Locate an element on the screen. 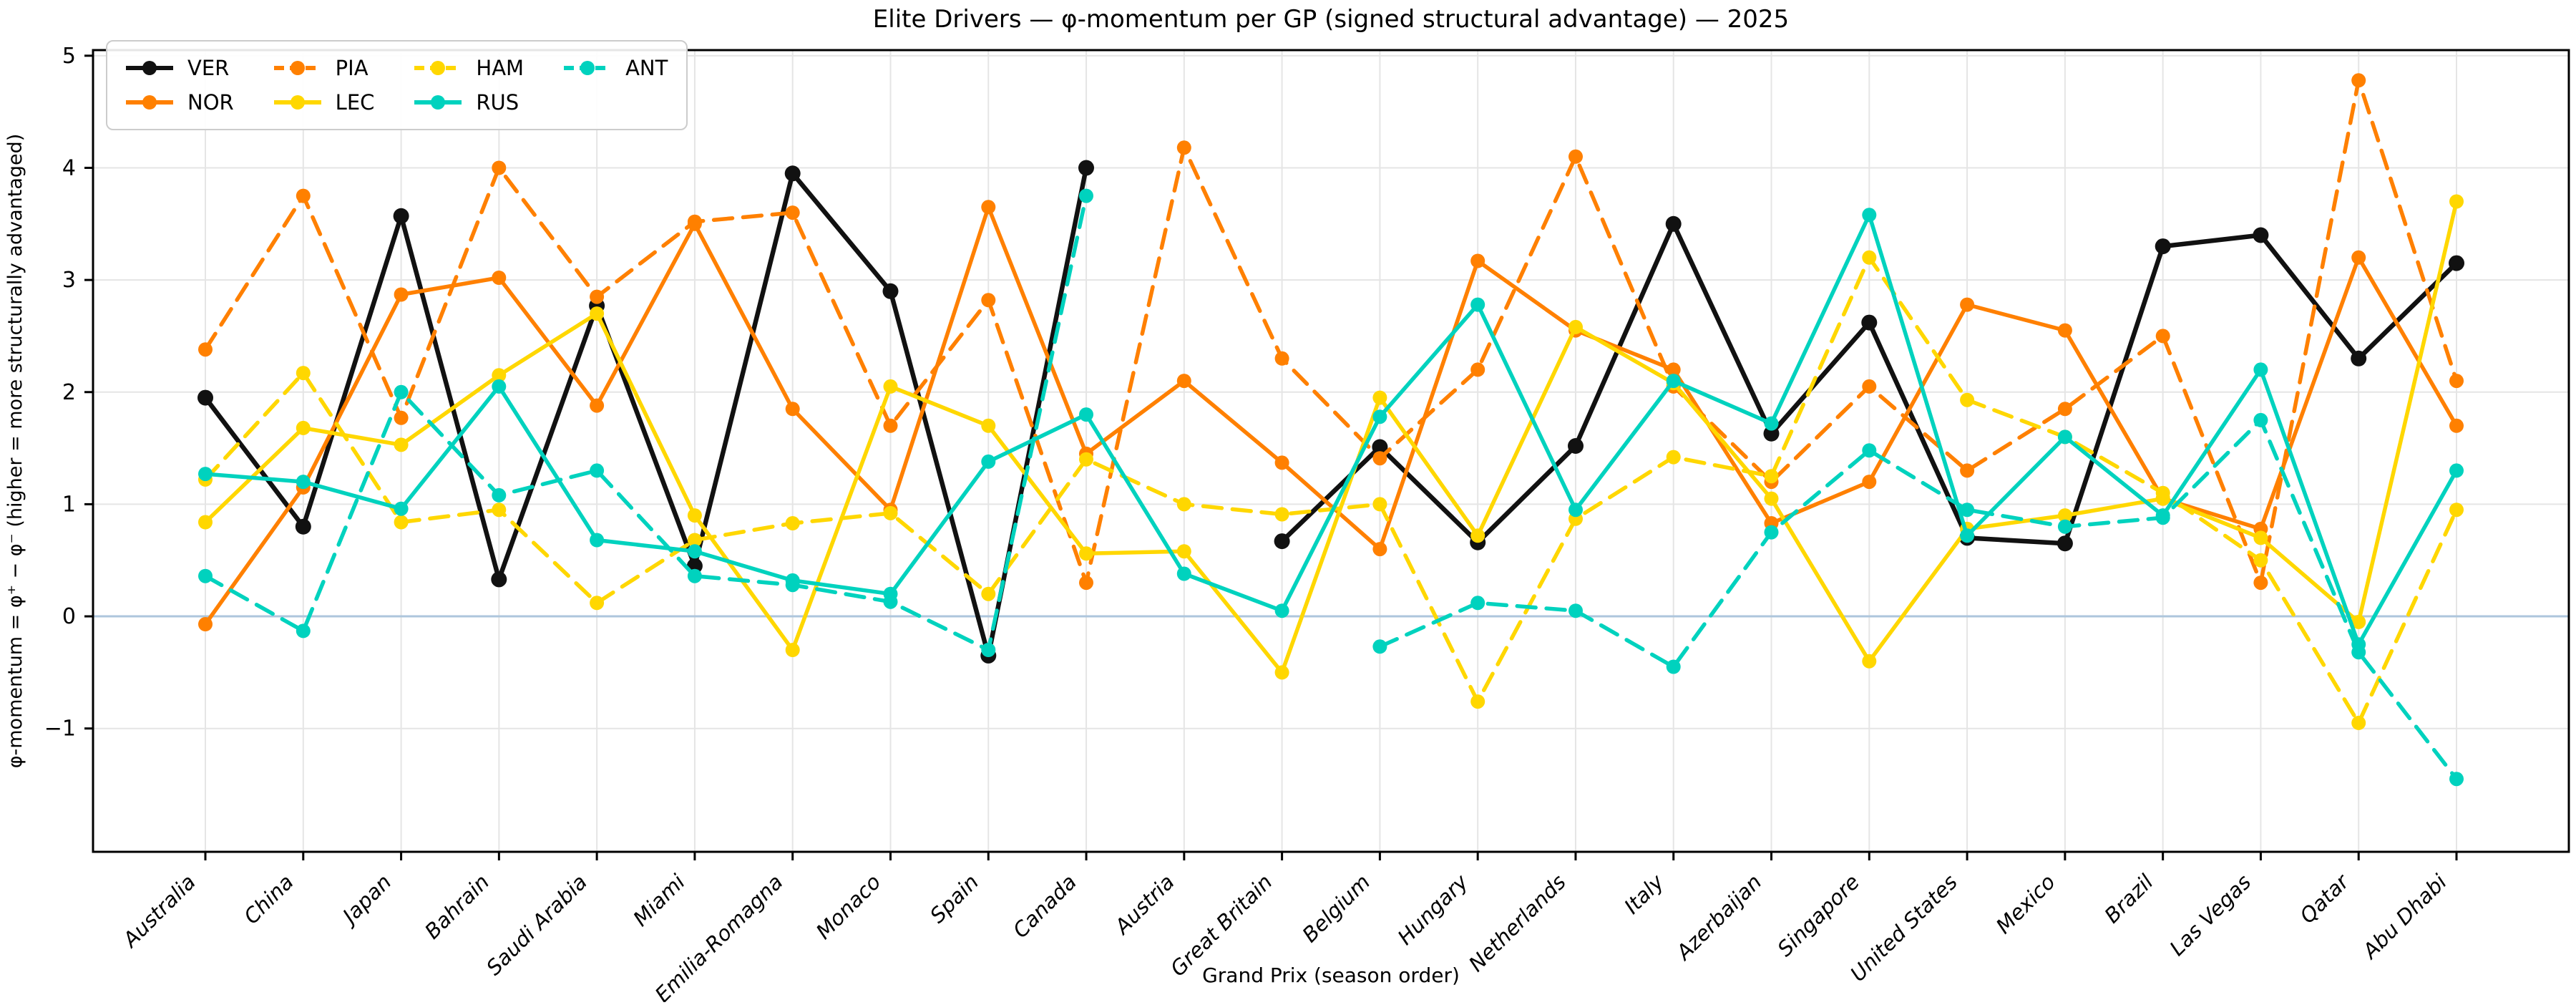 This screenshot has height=1005, width=2576. legend-swatch-LEC is located at coordinates (297, 102).